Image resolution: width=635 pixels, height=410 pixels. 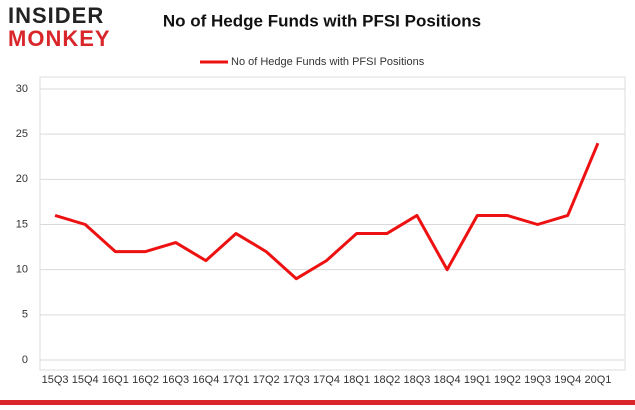 What do you see at coordinates (322, 20) in the screenshot?
I see `chart-title: No of Hedge Funds with PFSI Positions` at bounding box center [322, 20].